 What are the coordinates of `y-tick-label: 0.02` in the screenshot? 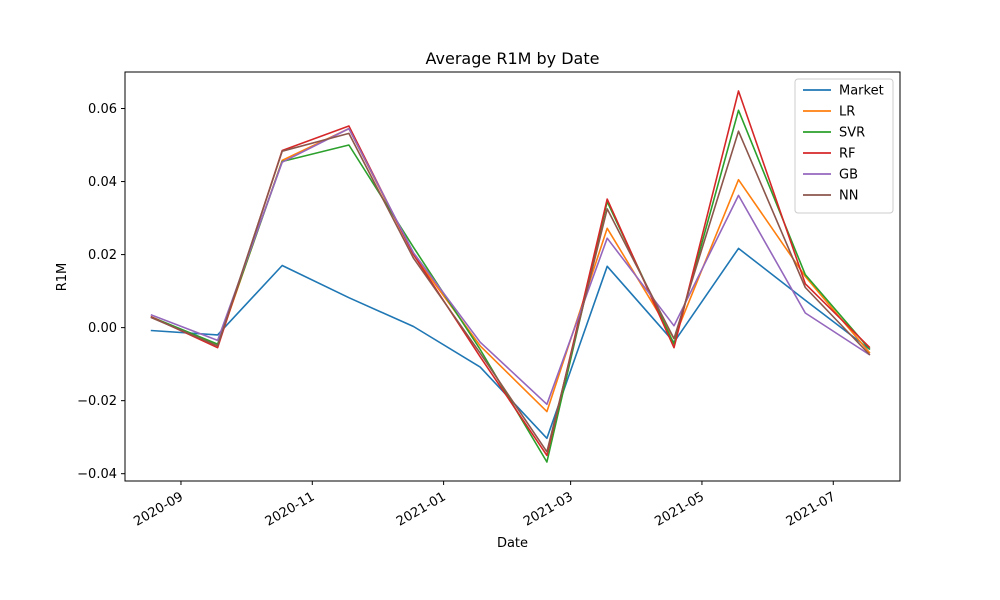 It's located at (102, 255).